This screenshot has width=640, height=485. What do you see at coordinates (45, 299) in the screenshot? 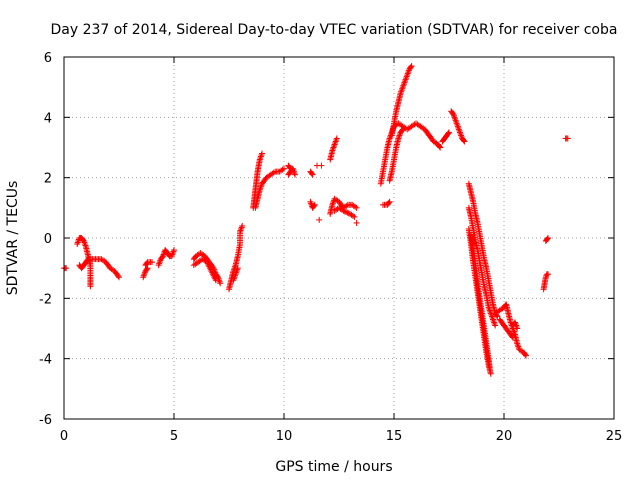
I see `y-tick-label: -2` at bounding box center [45, 299].